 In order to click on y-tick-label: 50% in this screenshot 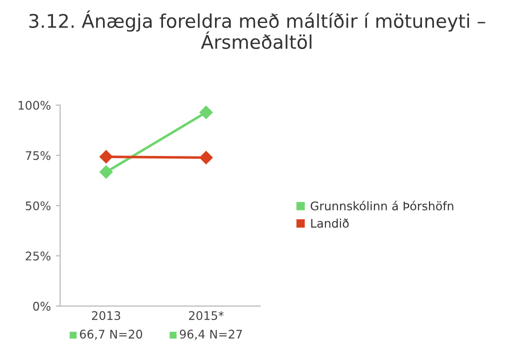, I will do `click(38, 205)`.